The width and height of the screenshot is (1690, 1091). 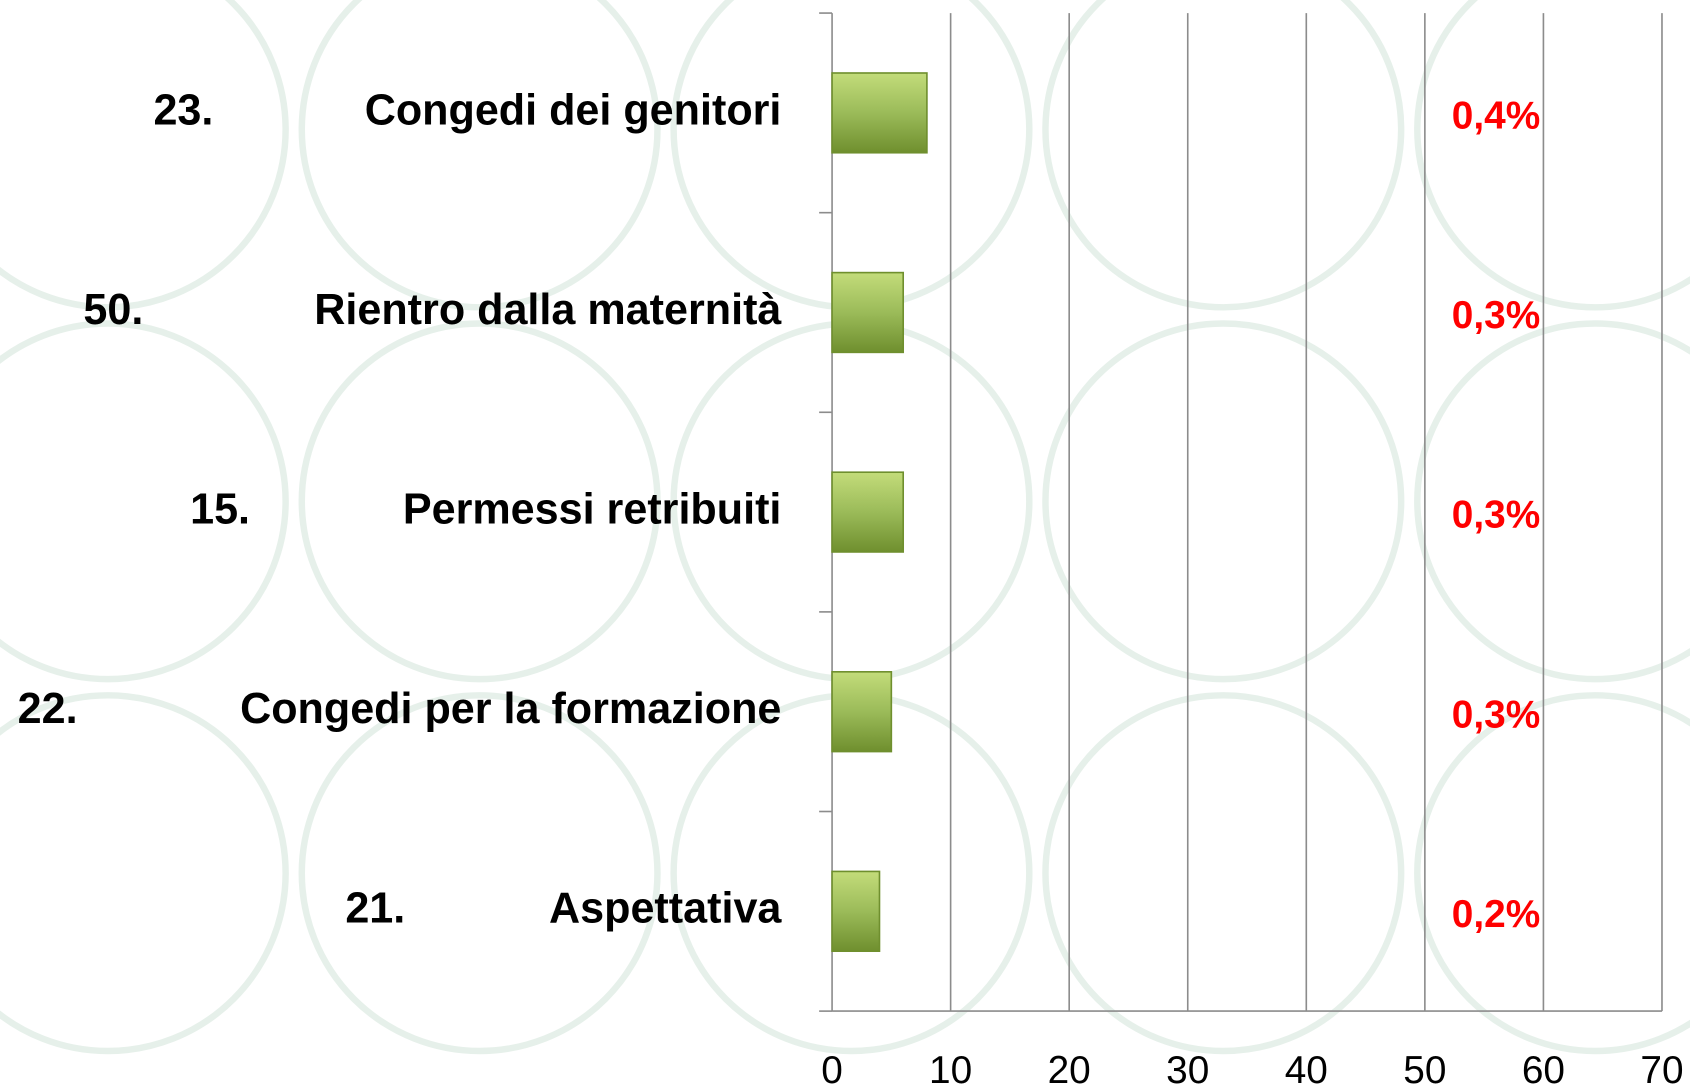 What do you see at coordinates (1424, 1070) in the screenshot?
I see `x-tick-label: 50` at bounding box center [1424, 1070].